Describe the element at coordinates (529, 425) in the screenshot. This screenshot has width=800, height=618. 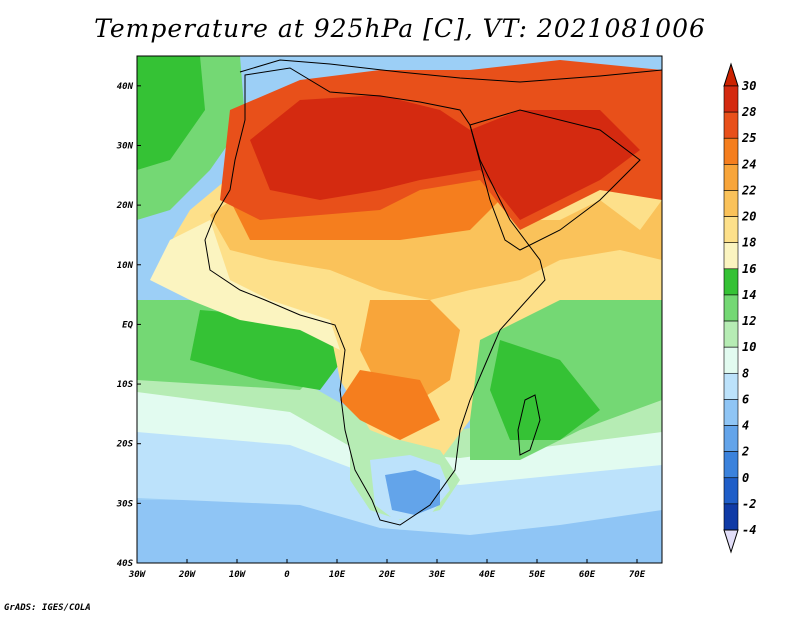
I see `madagascar-outline` at that location.